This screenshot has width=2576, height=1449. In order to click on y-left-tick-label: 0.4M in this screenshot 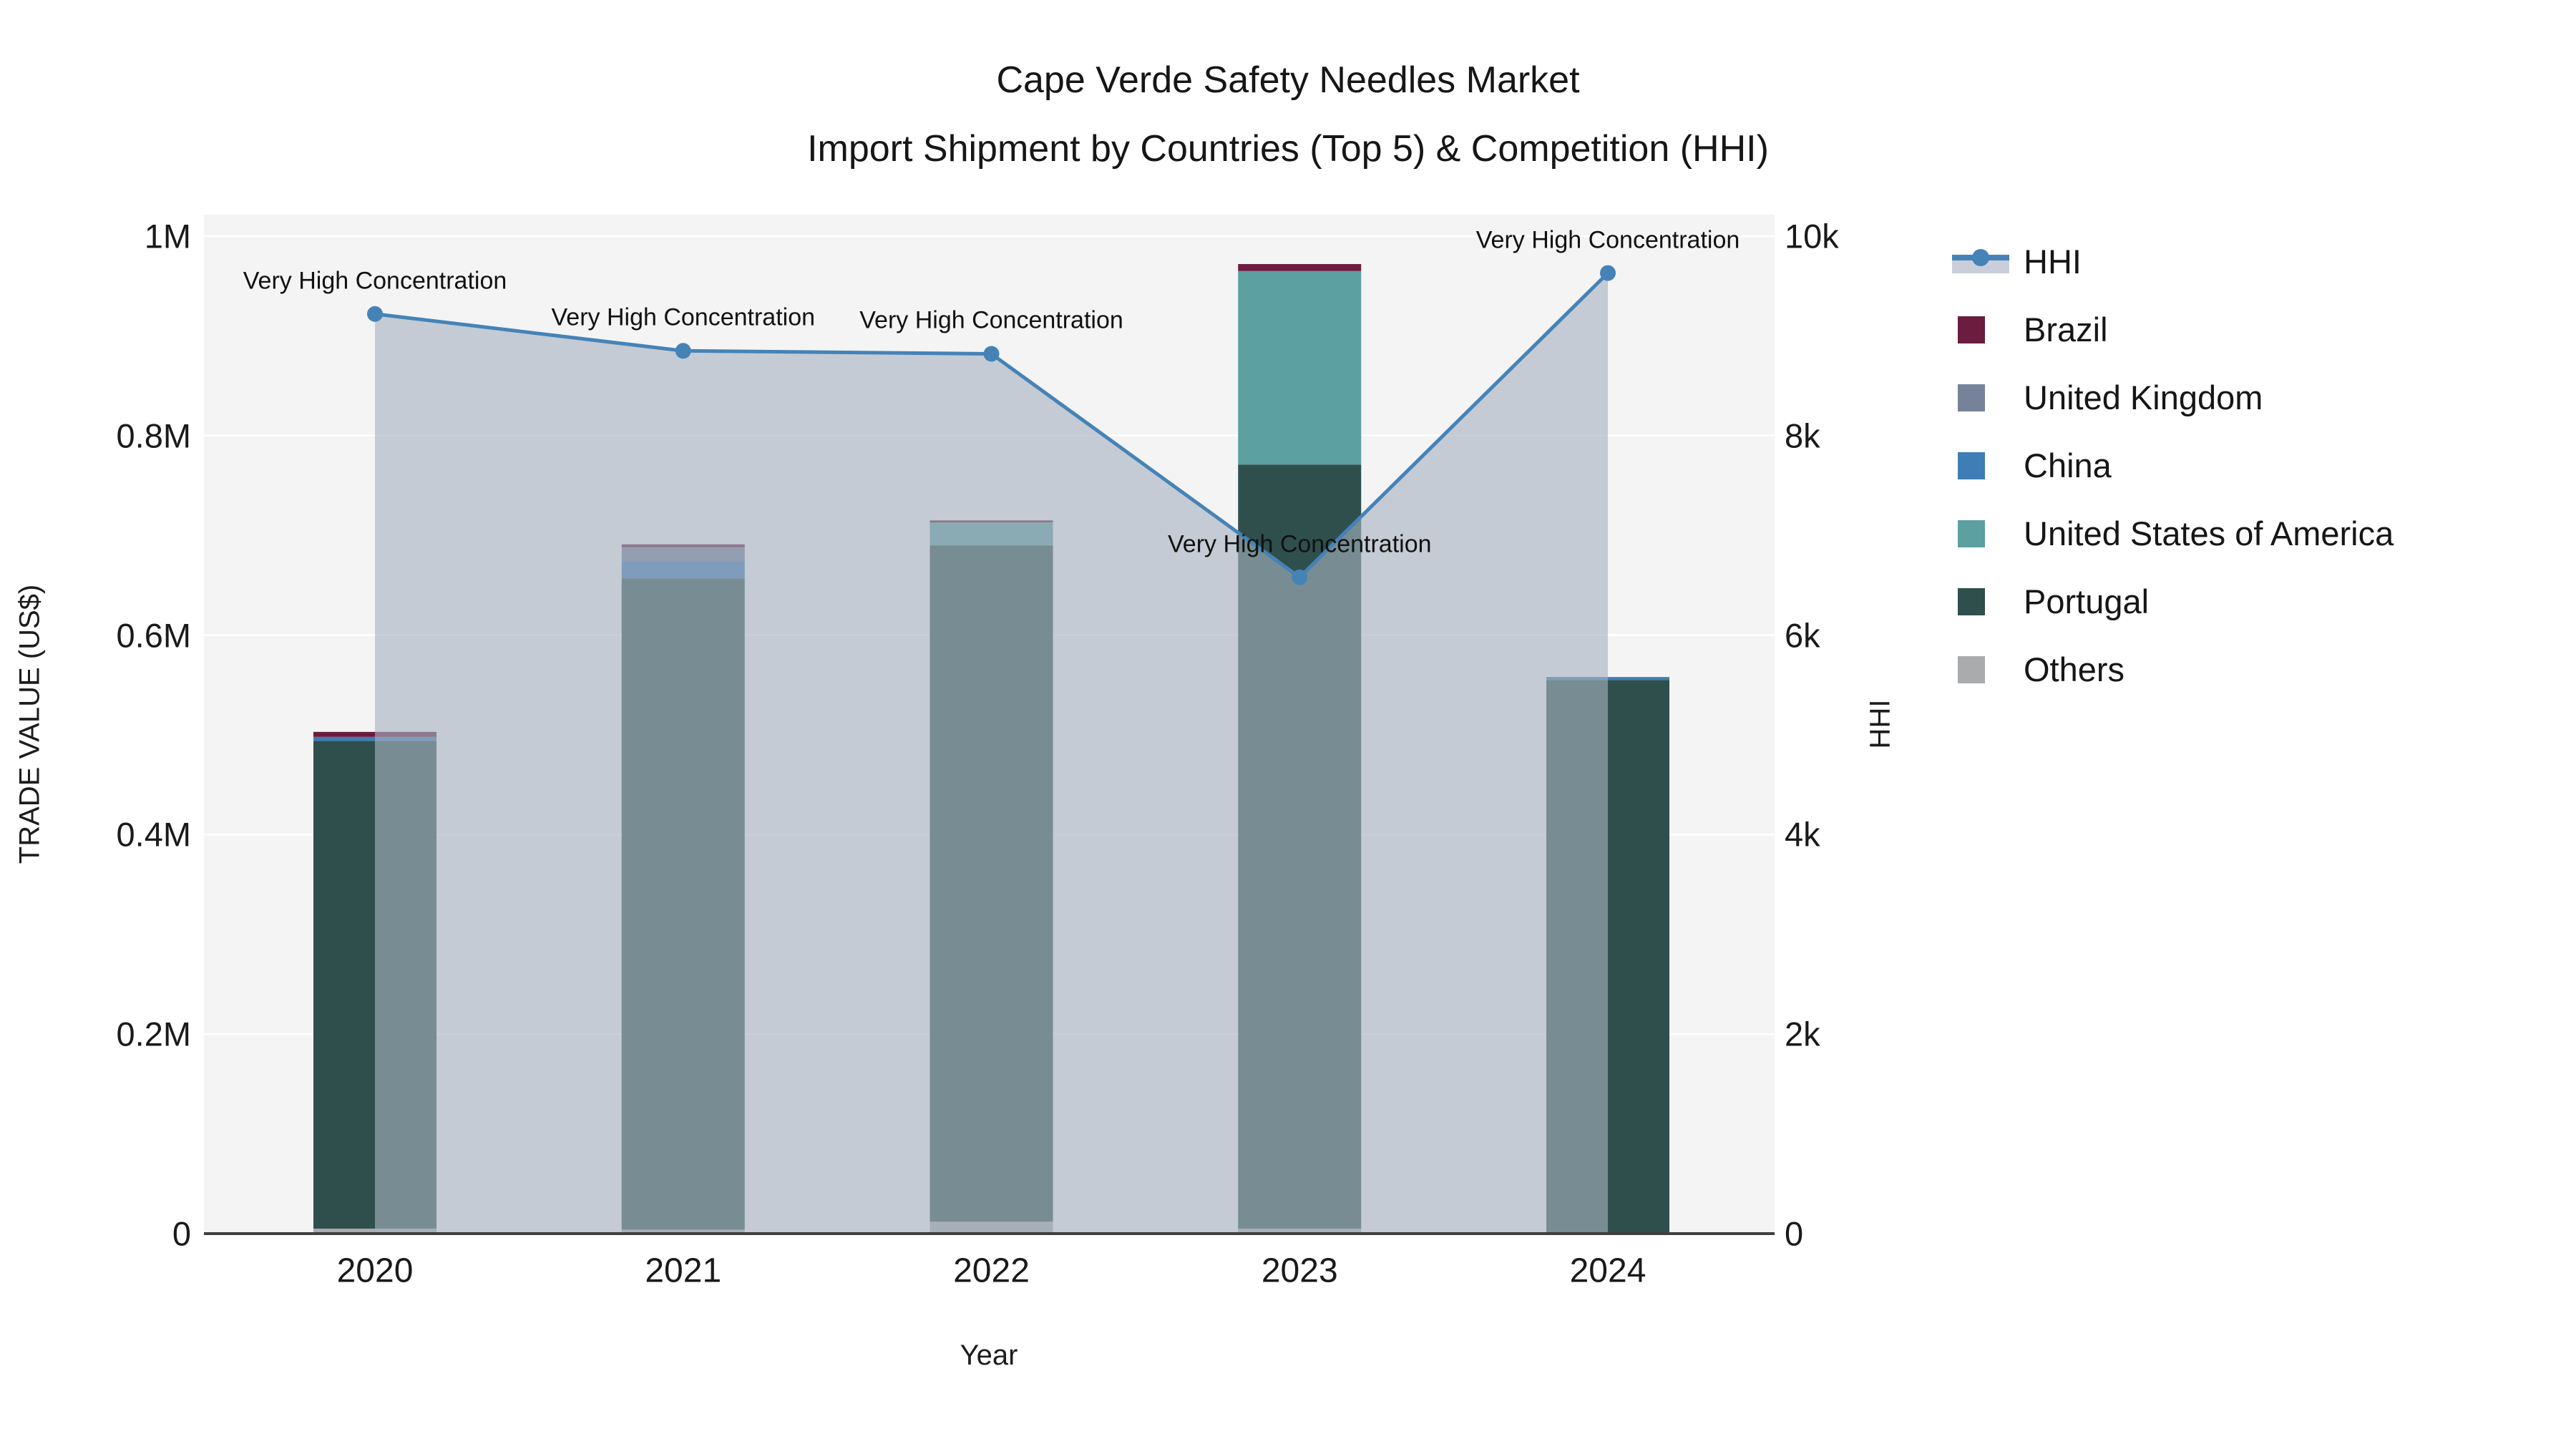, I will do `click(154, 834)`.